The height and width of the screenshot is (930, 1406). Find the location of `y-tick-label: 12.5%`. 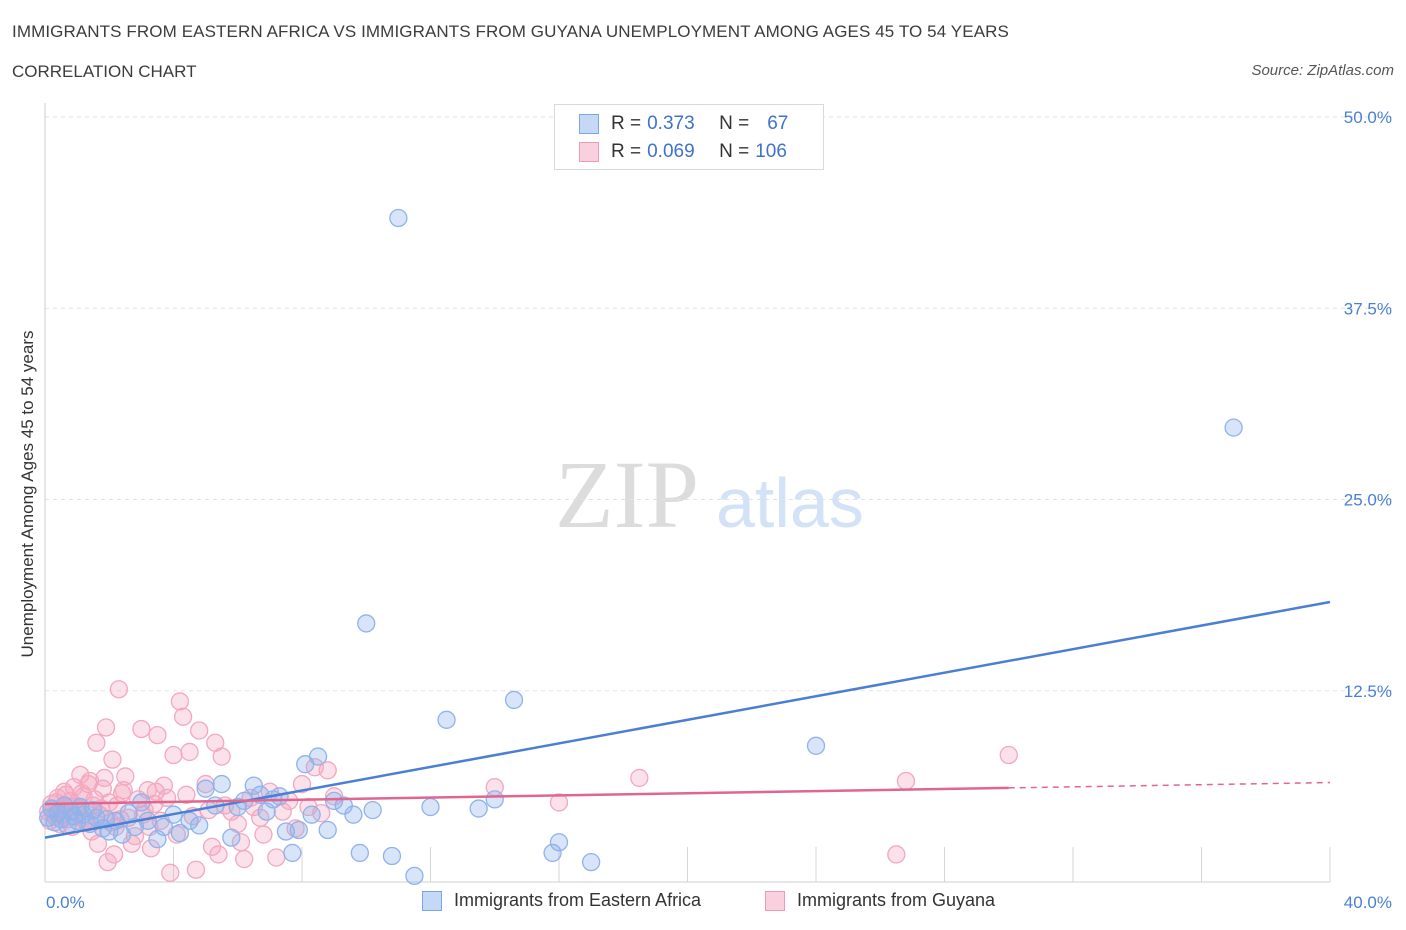

y-tick-label: 12.5% is located at coordinates (1368, 691).